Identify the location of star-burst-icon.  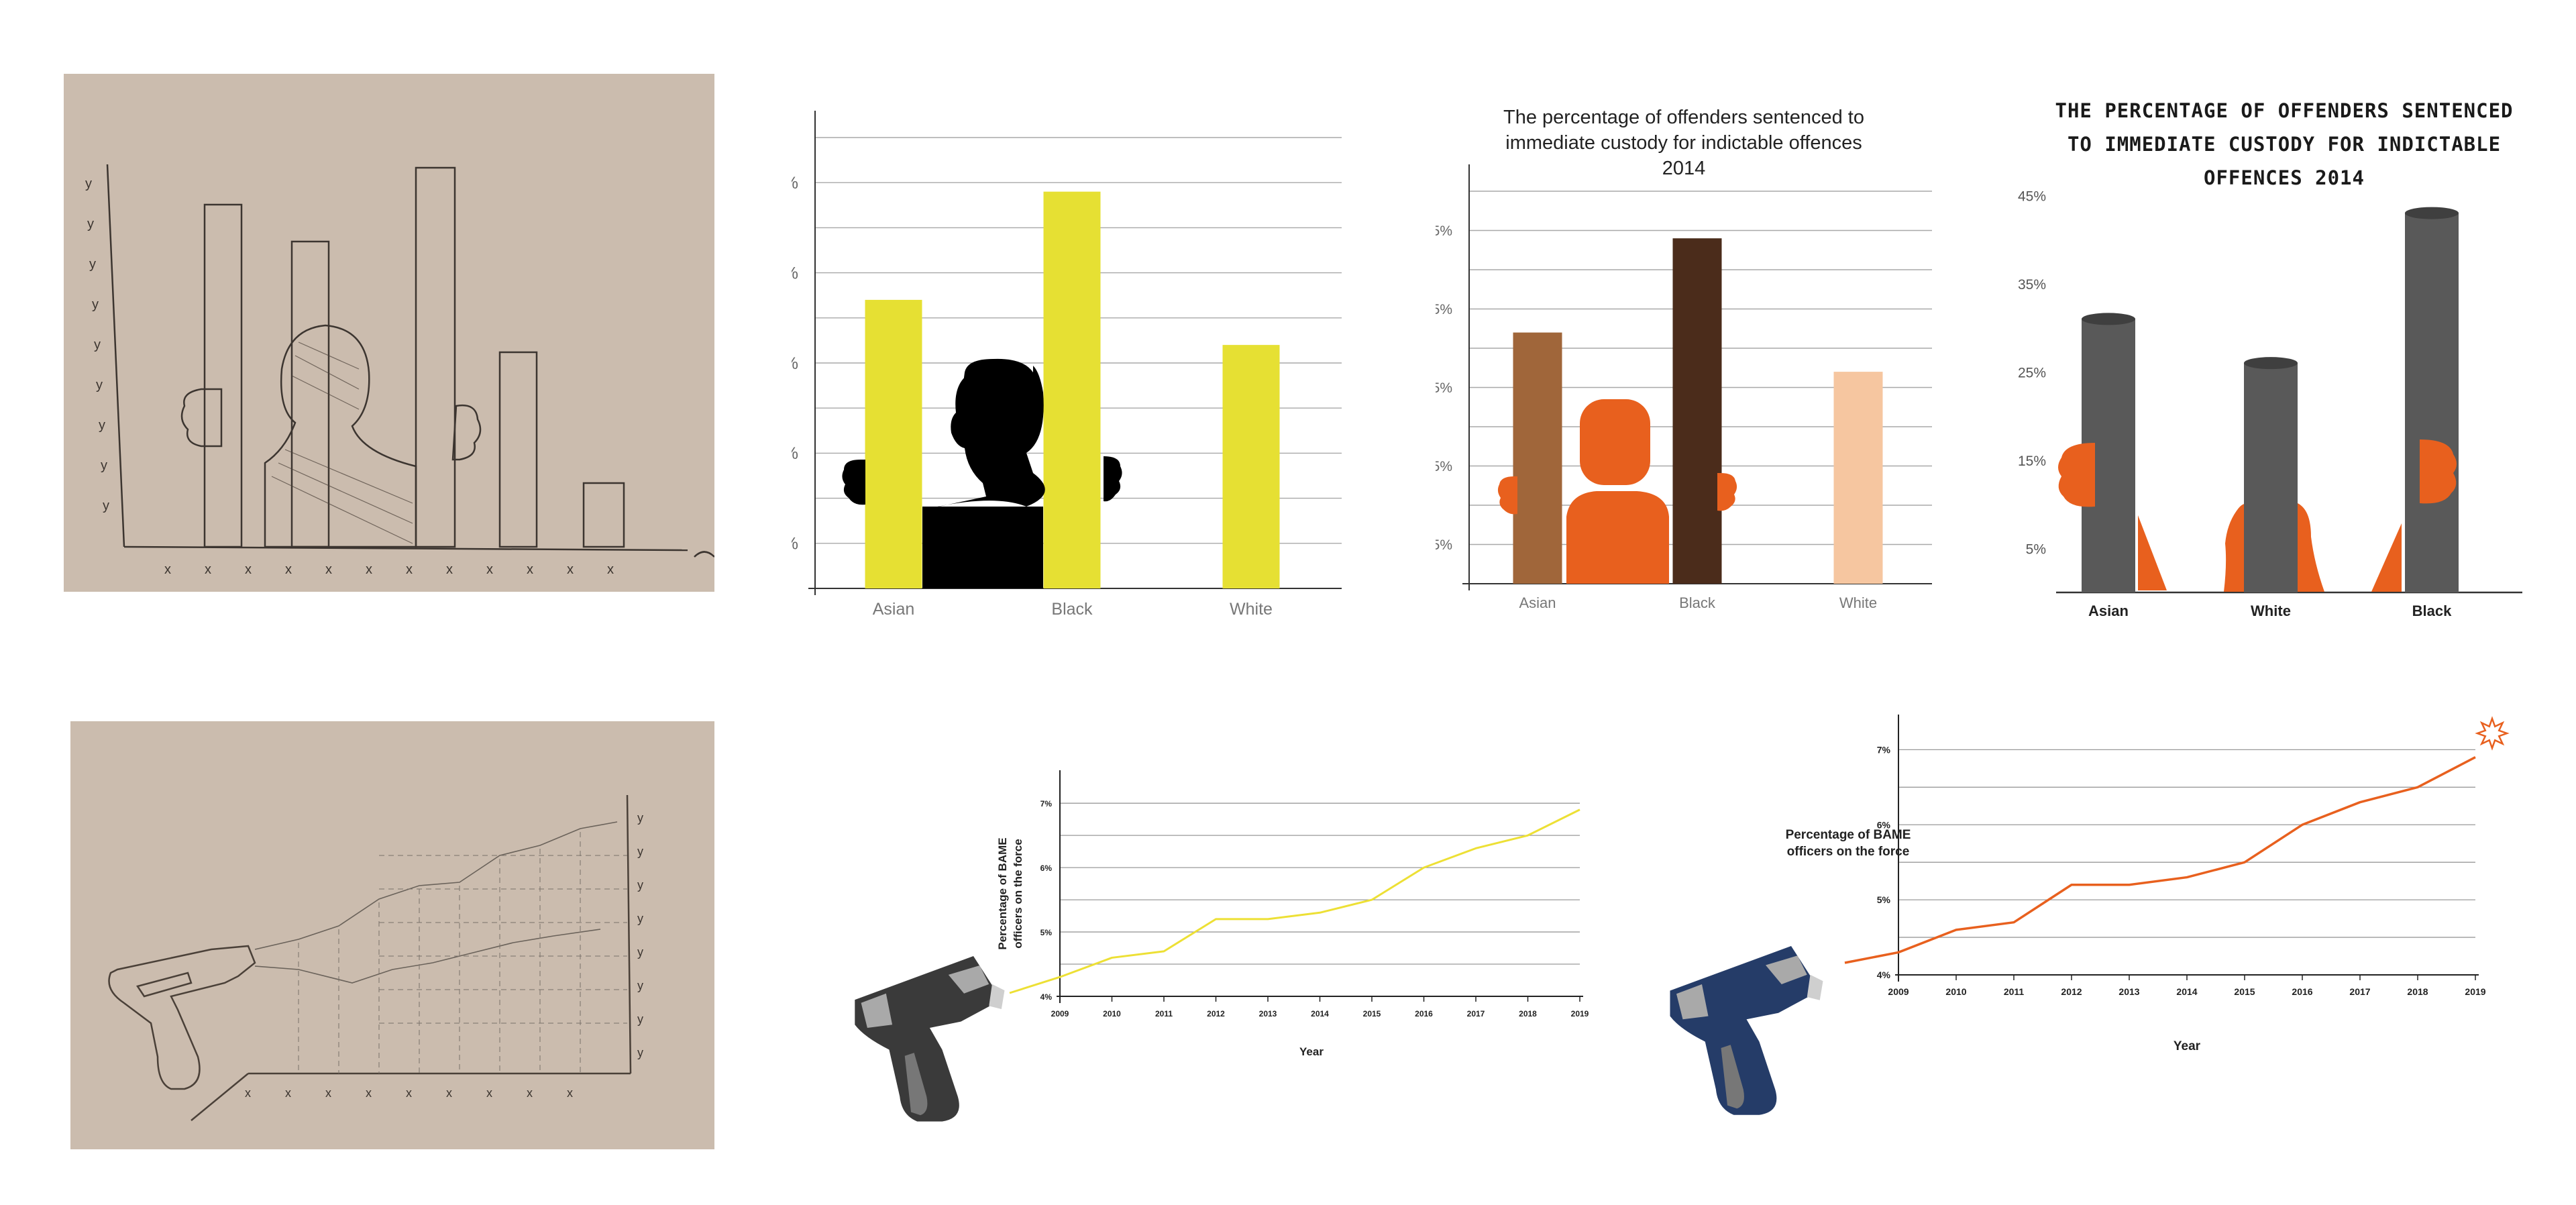
(2492, 733).